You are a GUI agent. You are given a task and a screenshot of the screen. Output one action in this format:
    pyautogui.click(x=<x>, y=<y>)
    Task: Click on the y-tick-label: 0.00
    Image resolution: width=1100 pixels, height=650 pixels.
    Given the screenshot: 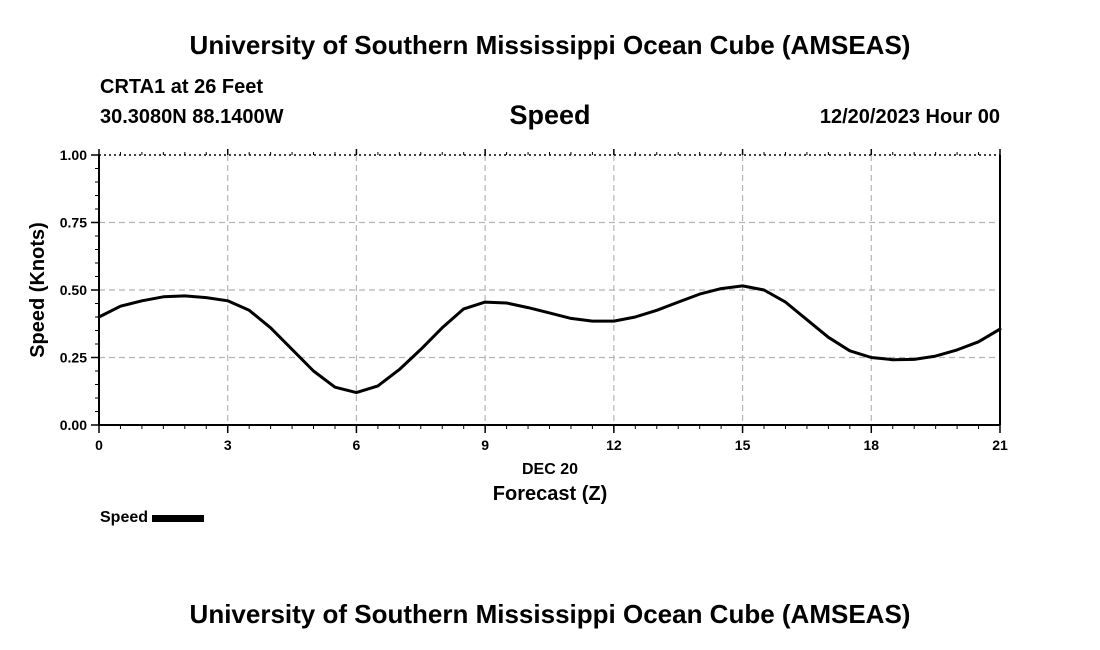 What is the action you would take?
    pyautogui.click(x=73, y=425)
    